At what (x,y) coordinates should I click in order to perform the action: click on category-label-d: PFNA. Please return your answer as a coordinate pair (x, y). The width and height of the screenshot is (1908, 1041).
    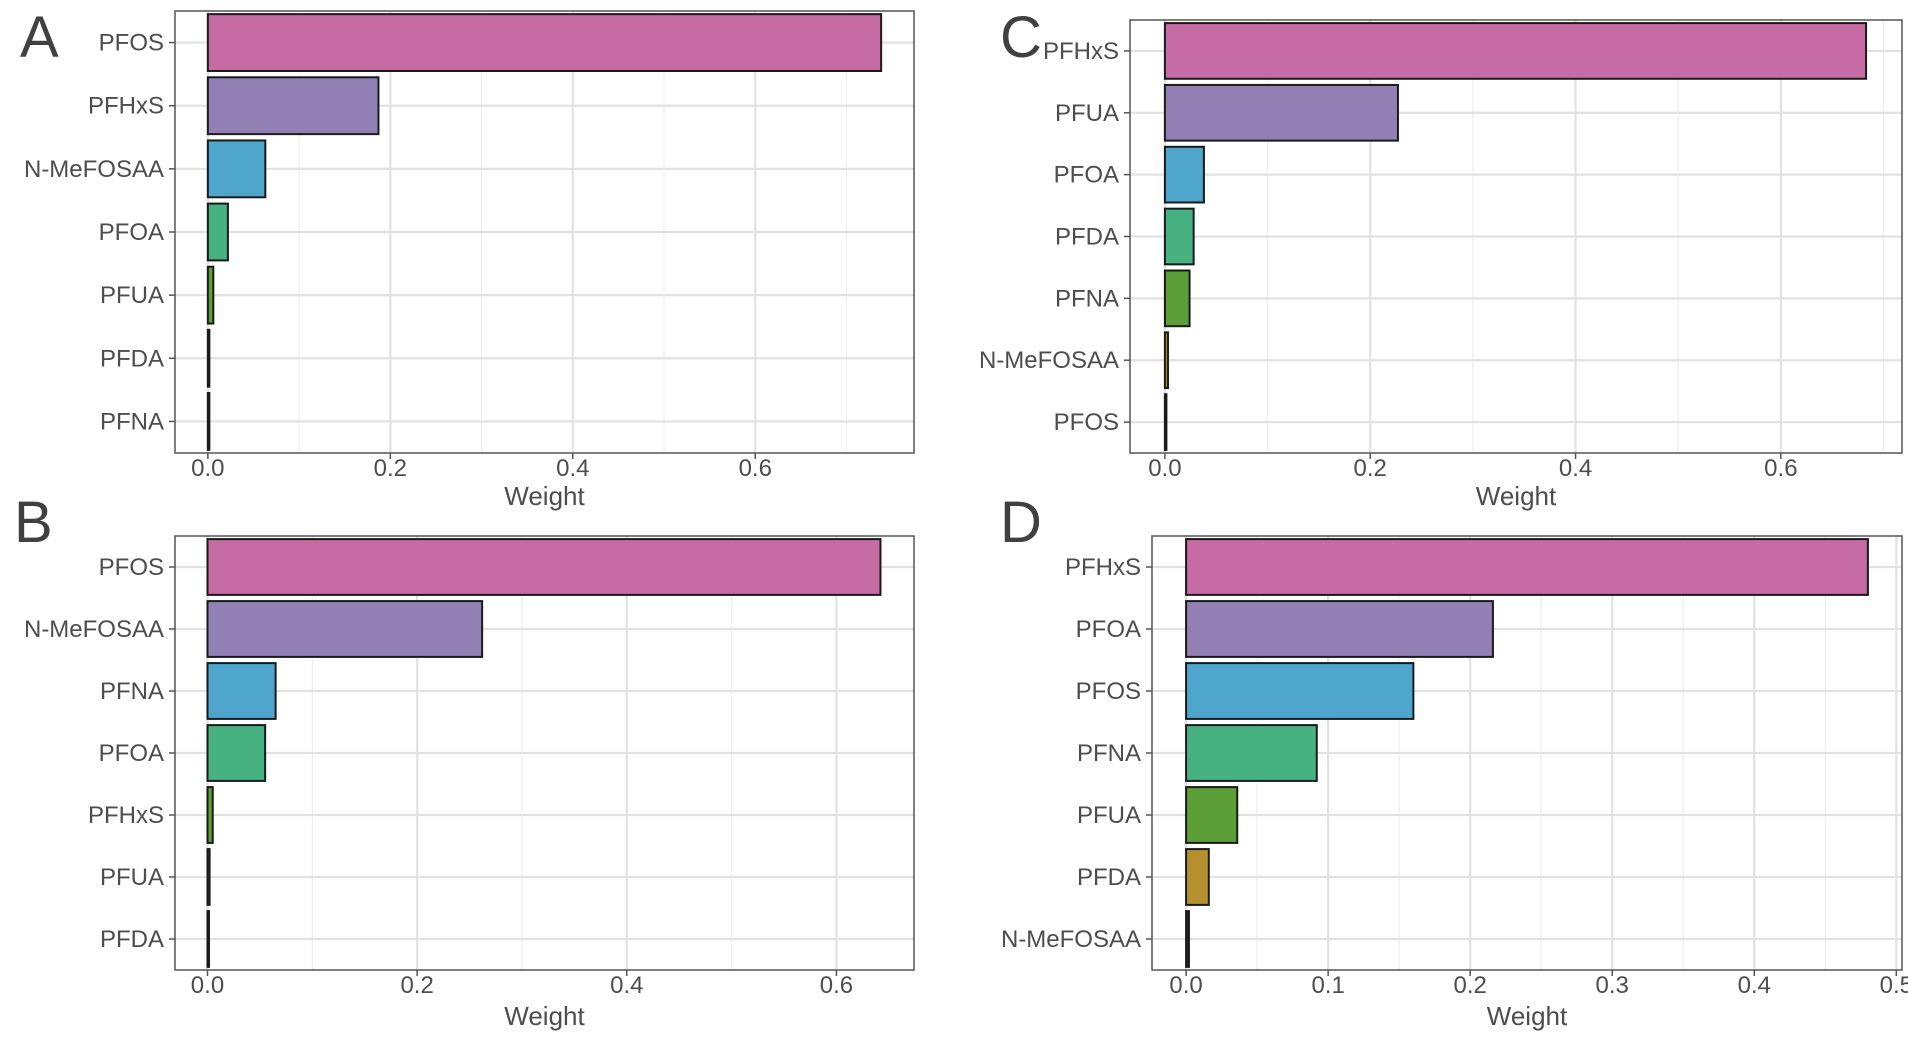
    Looking at the image, I should click on (1109, 753).